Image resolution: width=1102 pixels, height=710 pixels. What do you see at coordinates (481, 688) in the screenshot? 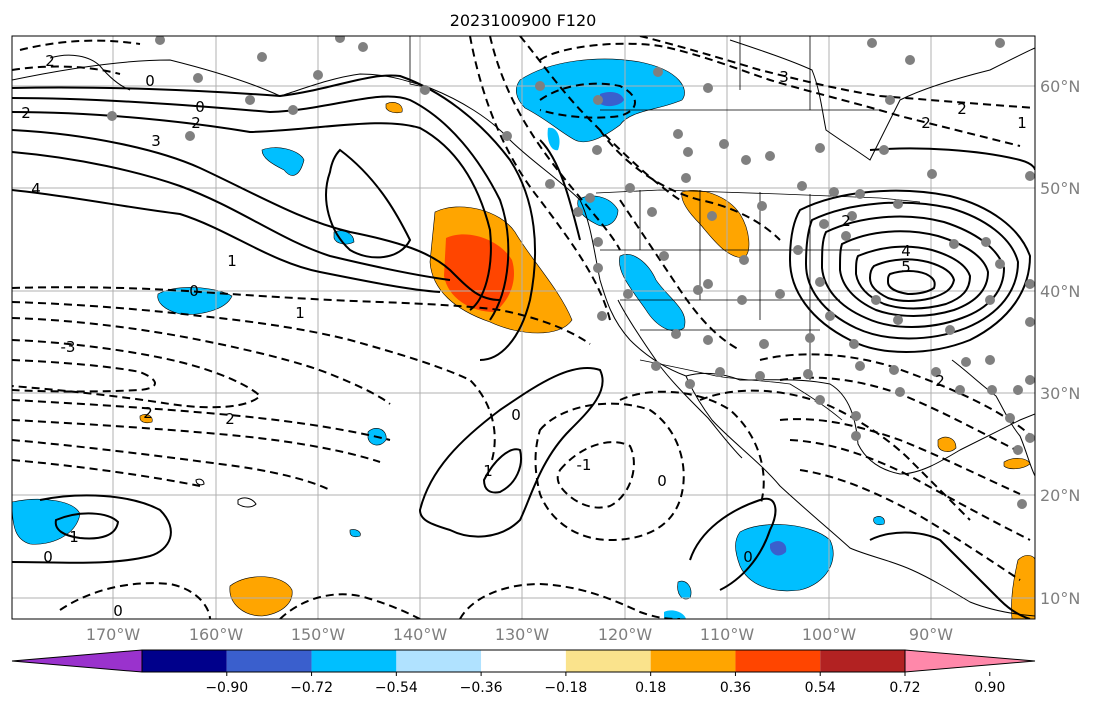
I see `colorbar-tick-label: −0.36` at bounding box center [481, 688].